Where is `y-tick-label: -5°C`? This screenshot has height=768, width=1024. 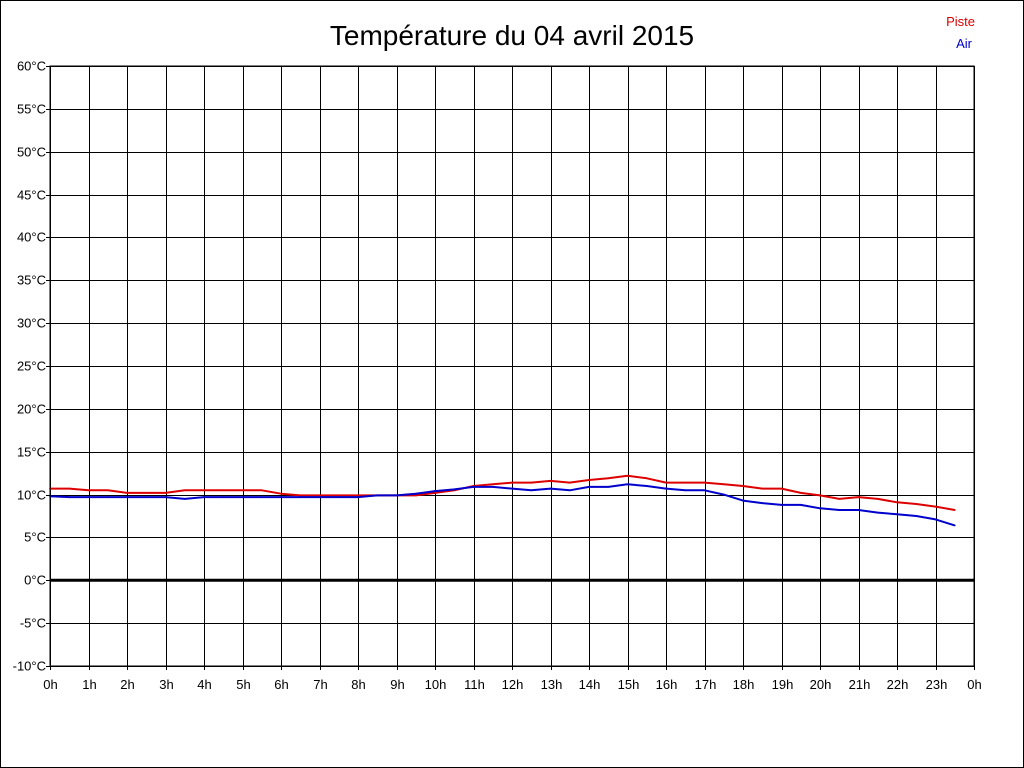
y-tick-label: -5°C is located at coordinates (33, 623).